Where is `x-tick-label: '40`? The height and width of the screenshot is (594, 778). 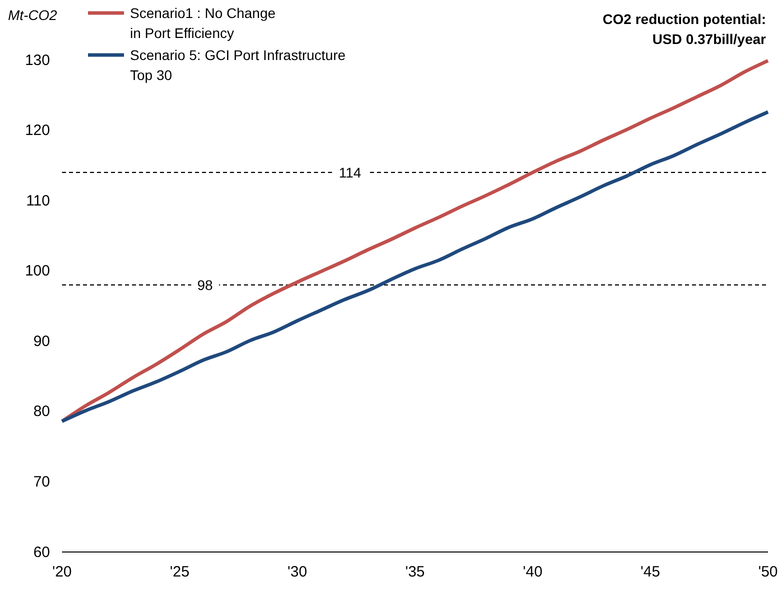 x-tick-label: '40 is located at coordinates (532, 572).